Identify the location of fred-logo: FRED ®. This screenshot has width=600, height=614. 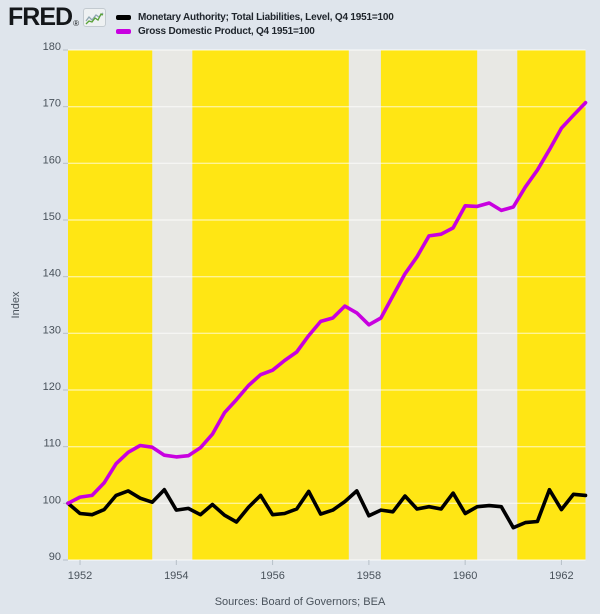
(57, 17).